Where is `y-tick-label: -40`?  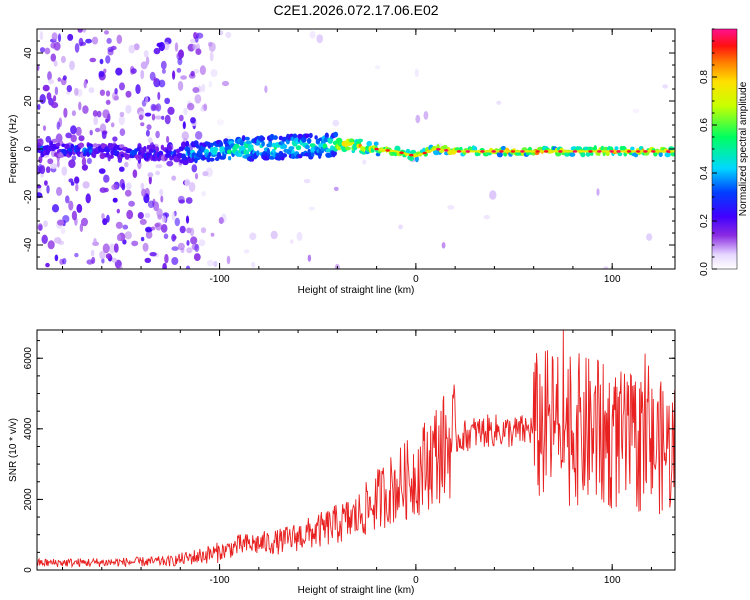
y-tick-label: -40 is located at coordinates (28, 244).